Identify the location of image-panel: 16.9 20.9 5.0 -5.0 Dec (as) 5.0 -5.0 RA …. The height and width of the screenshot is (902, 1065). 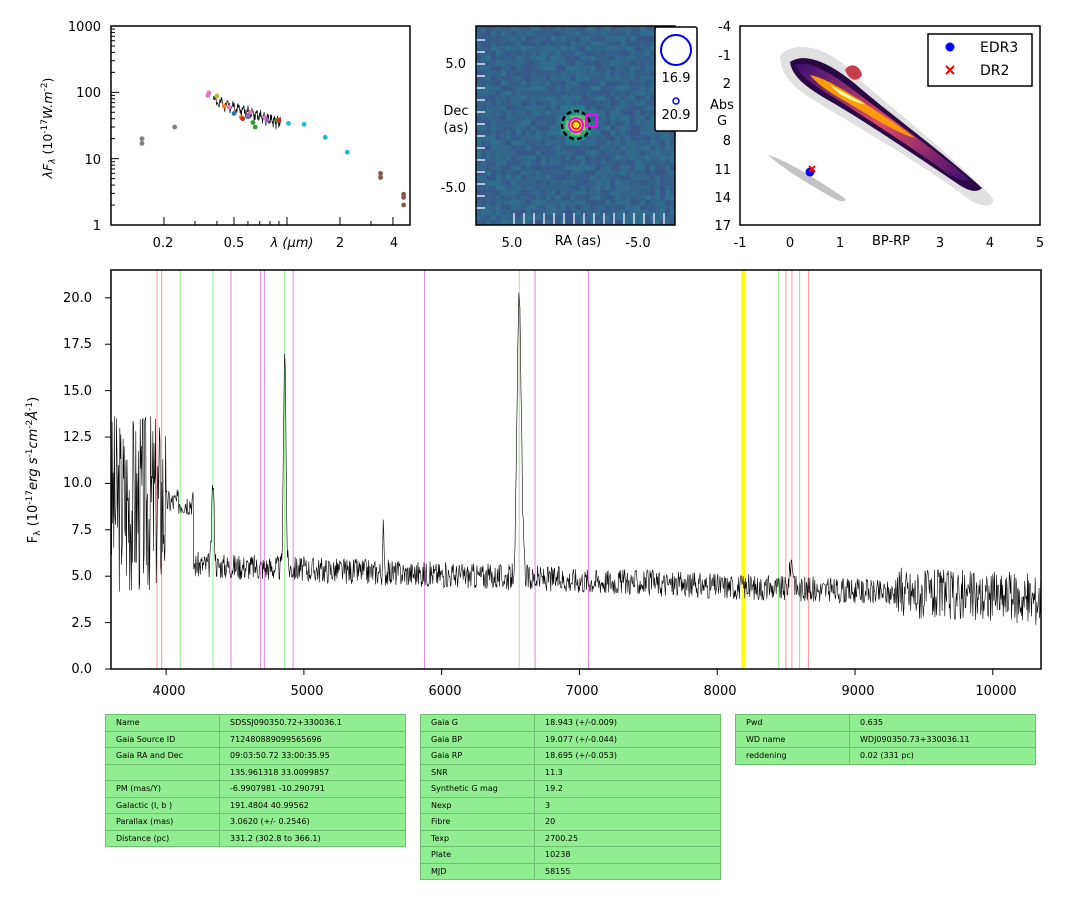
(569, 138).